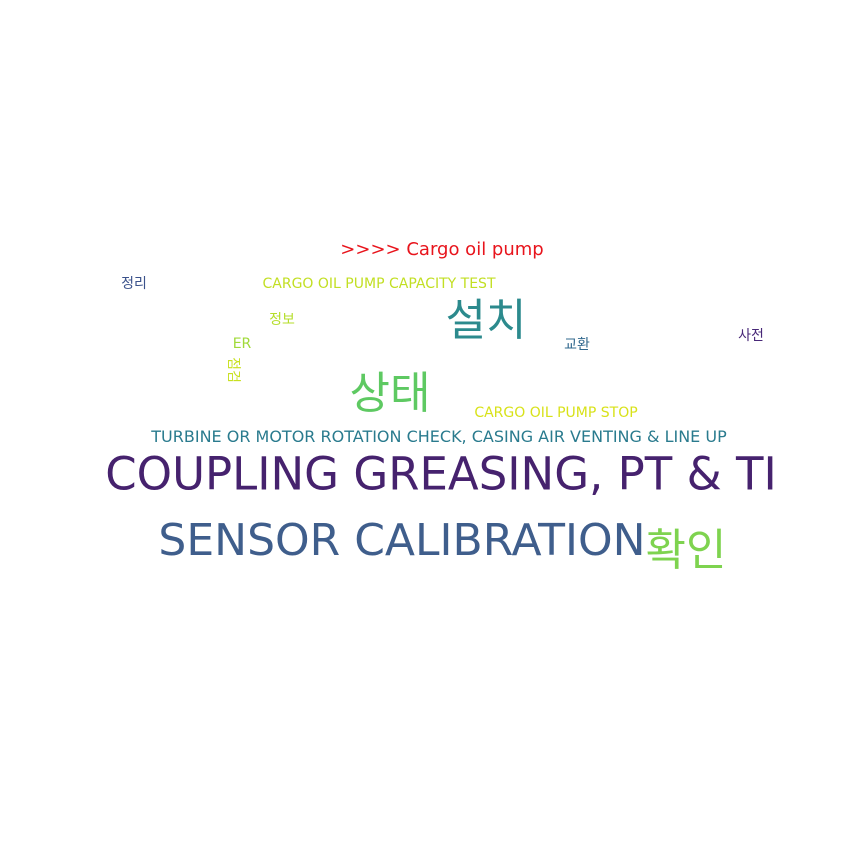 This screenshot has width=864, height=864. I want to click on word-jeongbo: 정보, so click(282, 320).